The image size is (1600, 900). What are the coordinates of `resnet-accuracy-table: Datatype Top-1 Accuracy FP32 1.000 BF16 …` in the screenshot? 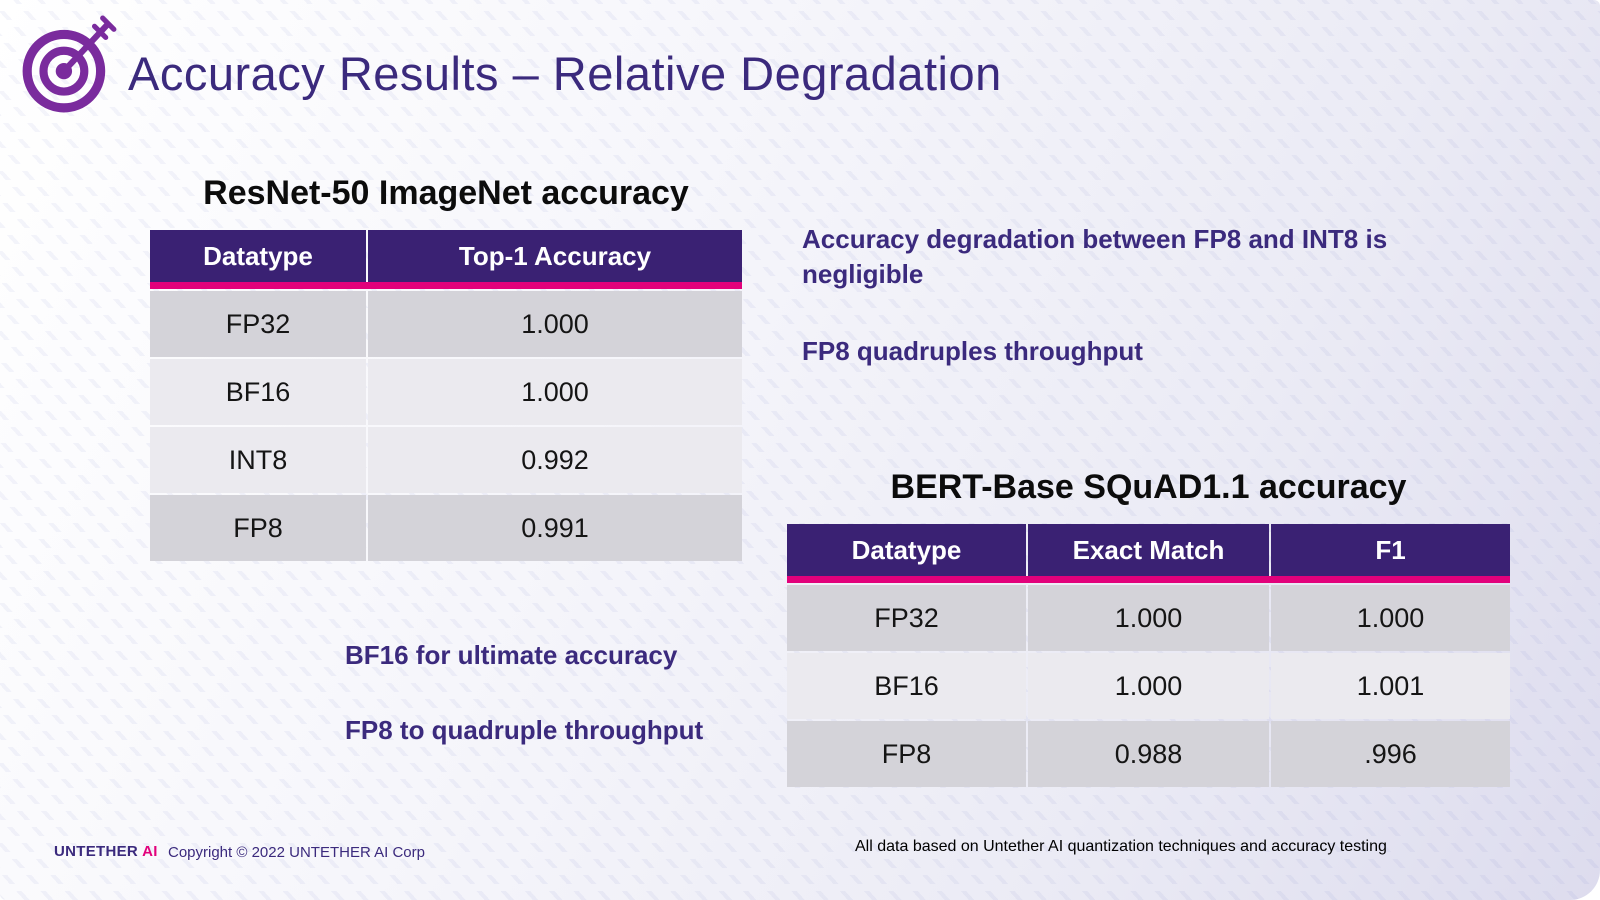 It's located at (446, 395).